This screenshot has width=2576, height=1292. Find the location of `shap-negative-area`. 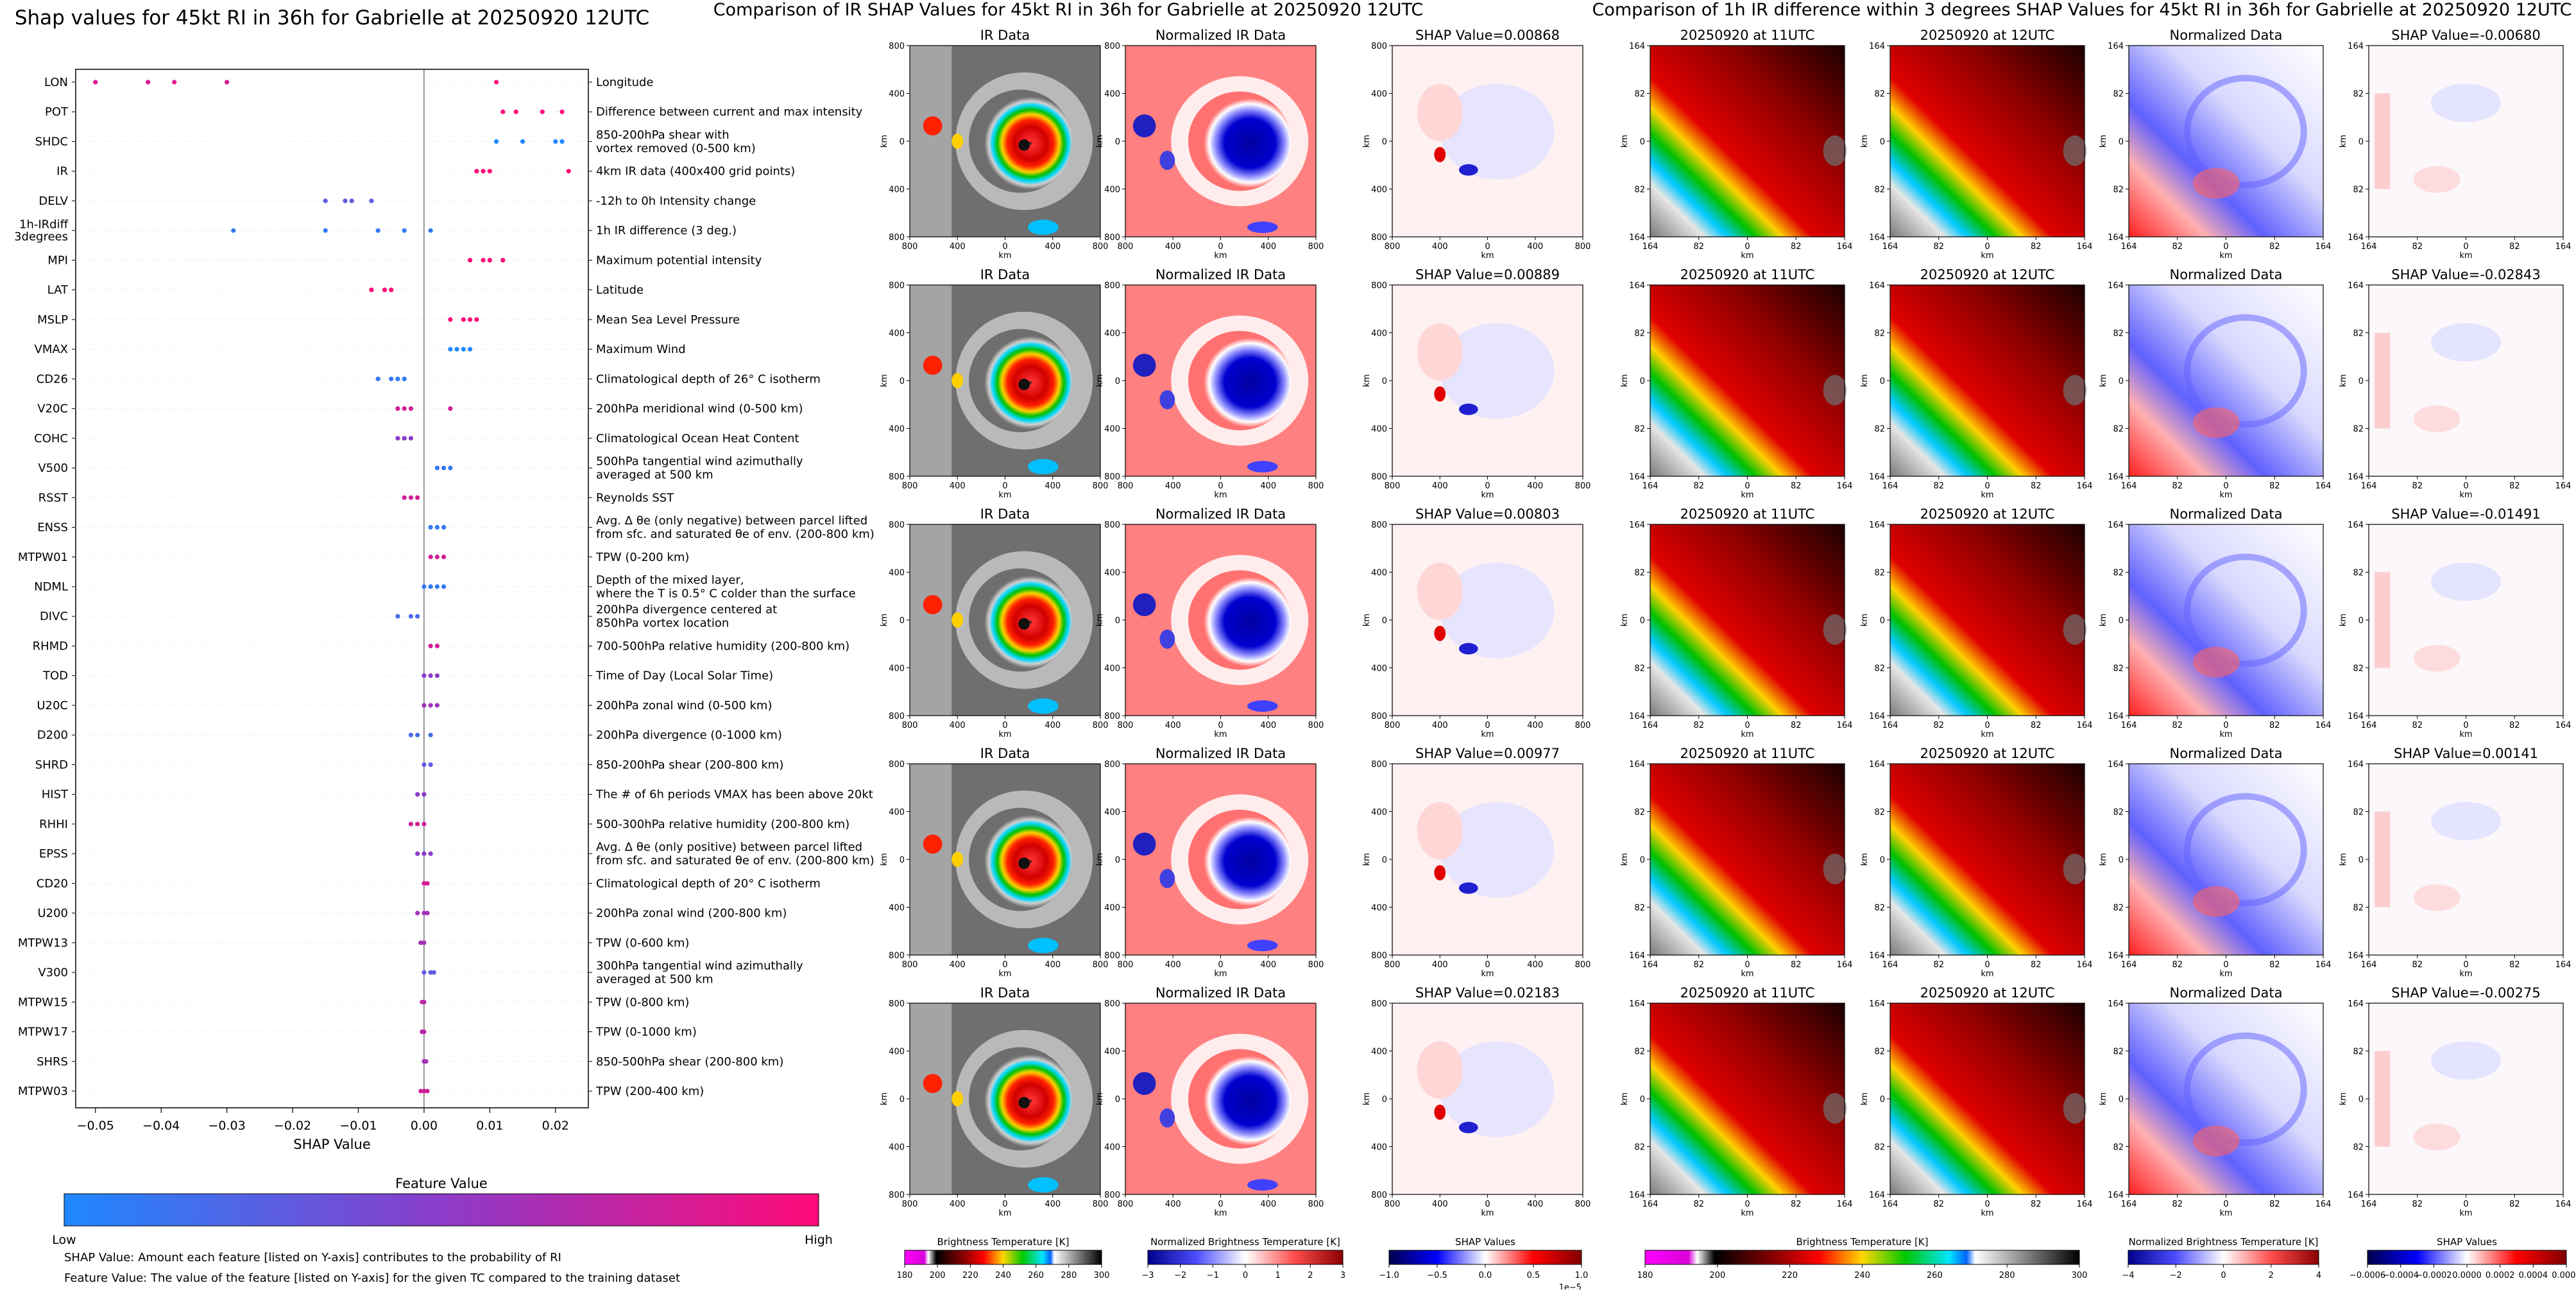

shap-negative-area is located at coordinates (1497, 850).